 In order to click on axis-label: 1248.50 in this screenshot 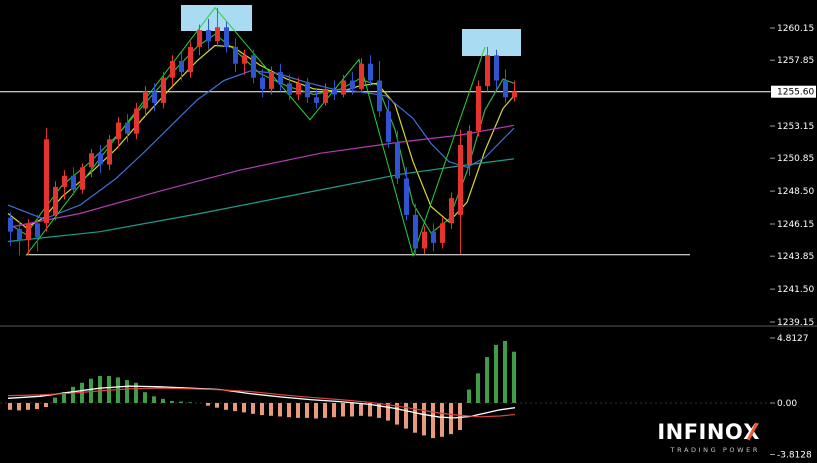, I will do `click(795, 192)`.